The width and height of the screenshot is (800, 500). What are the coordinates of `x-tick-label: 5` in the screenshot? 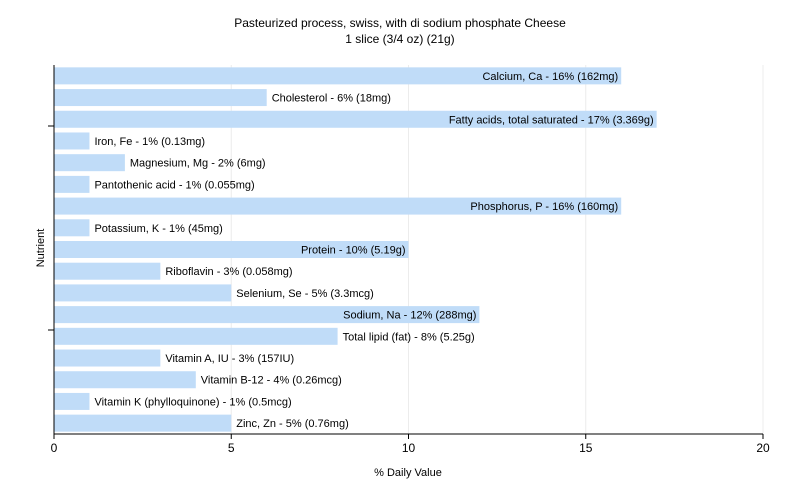 It's located at (231, 448).